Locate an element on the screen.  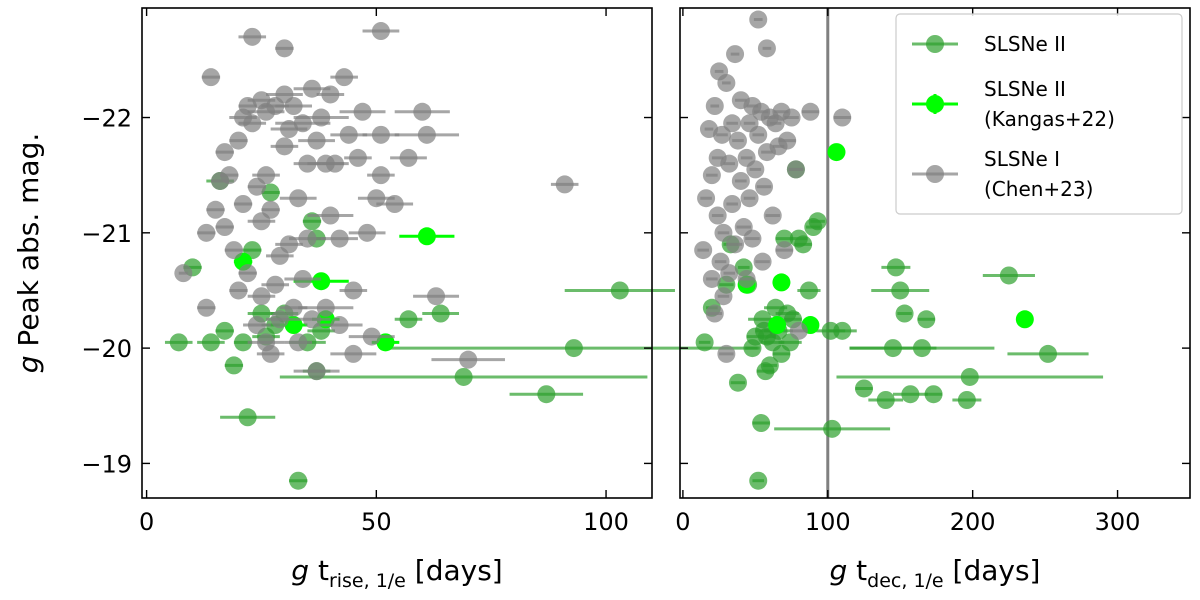
series-slsne-i-chen-23- is located at coordinates (773, 186).